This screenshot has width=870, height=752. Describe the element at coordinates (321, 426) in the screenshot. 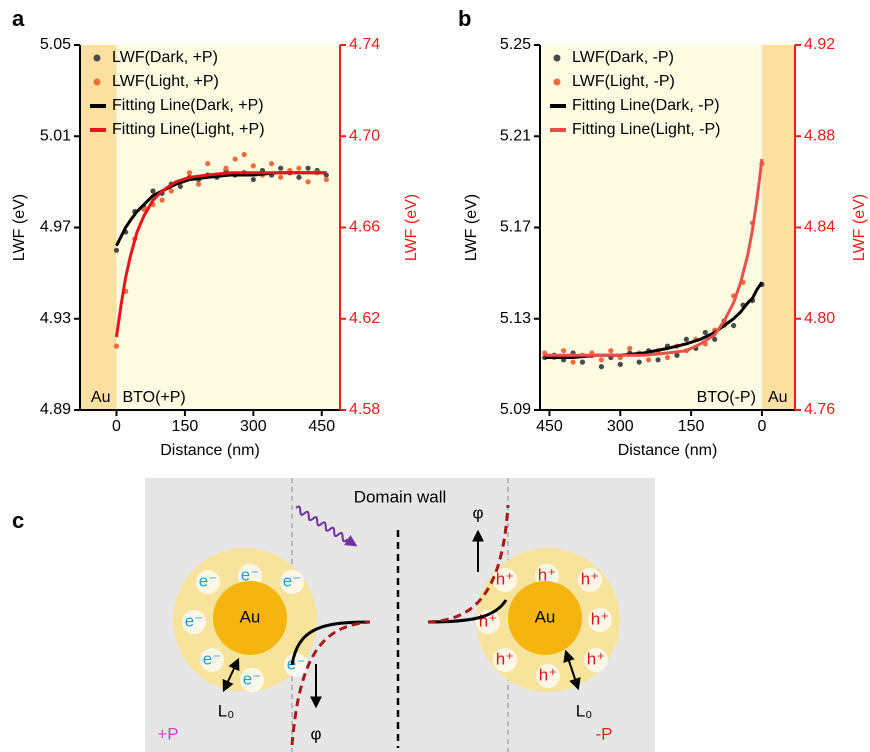

I see `x-tick-label: 450` at that location.